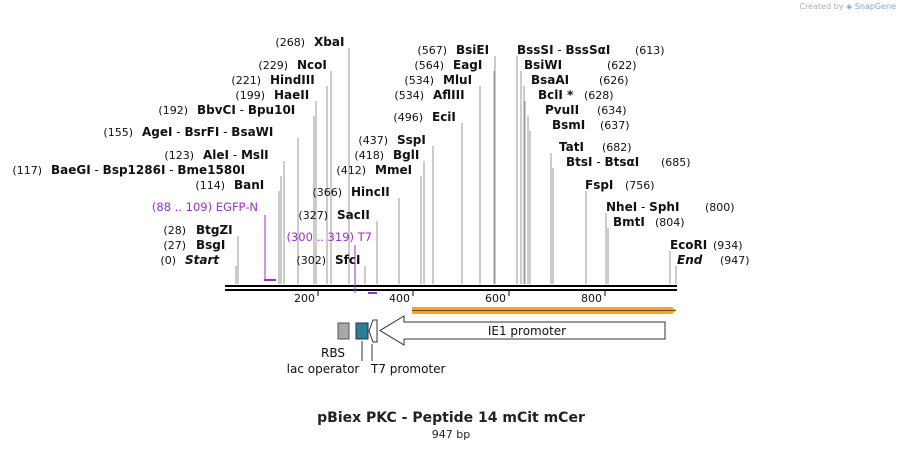 This screenshot has height=450, width=902. What do you see at coordinates (432, 50) in the screenshot?
I see `site-position: (567)` at bounding box center [432, 50].